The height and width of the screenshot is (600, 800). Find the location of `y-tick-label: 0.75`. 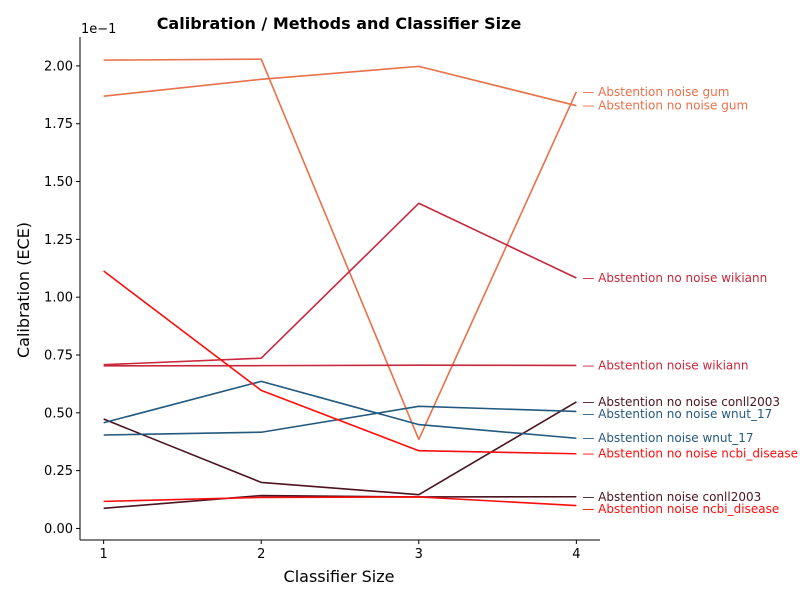

y-tick-label: 0.75 is located at coordinates (58, 355).